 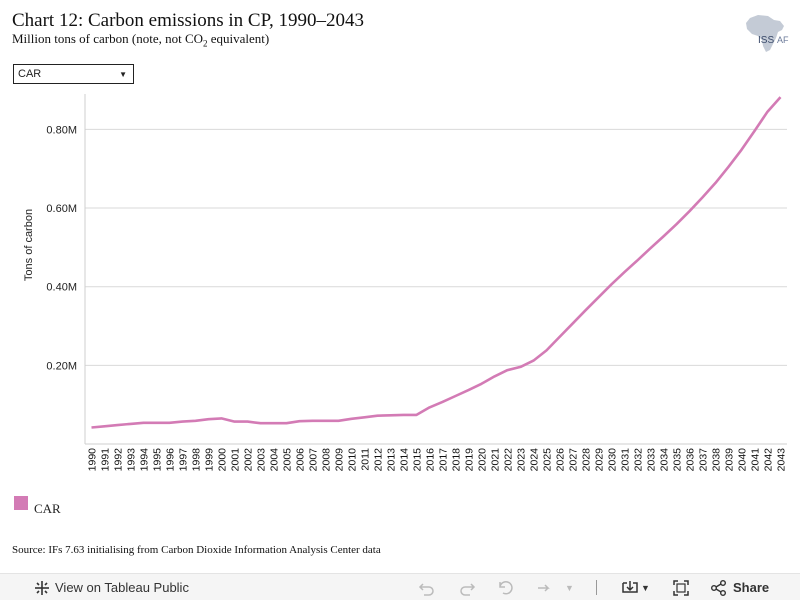 I want to click on fullscreen-button, so click(x=681, y=587).